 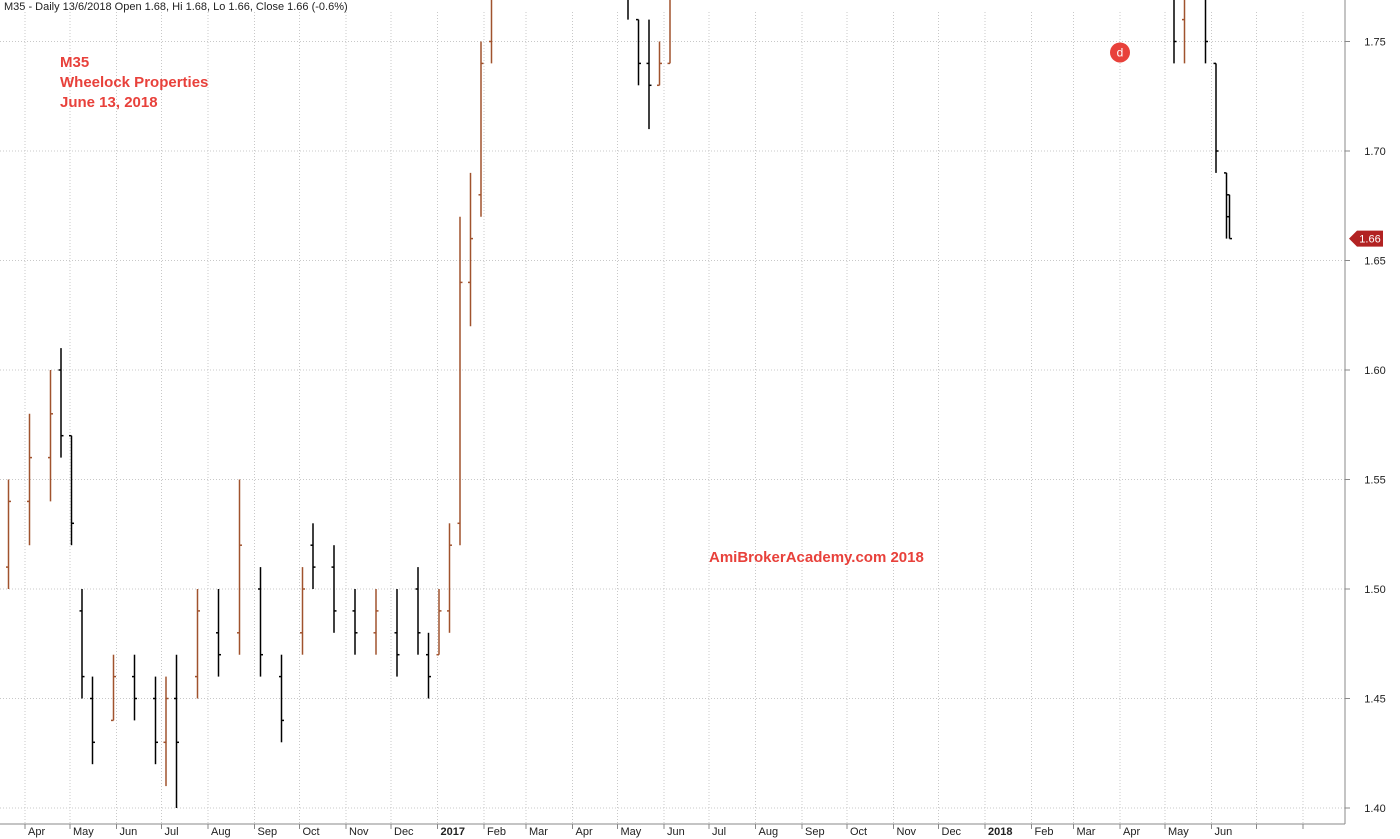 I want to click on y-tick-label: 1.45, so click(x=1374, y=700).